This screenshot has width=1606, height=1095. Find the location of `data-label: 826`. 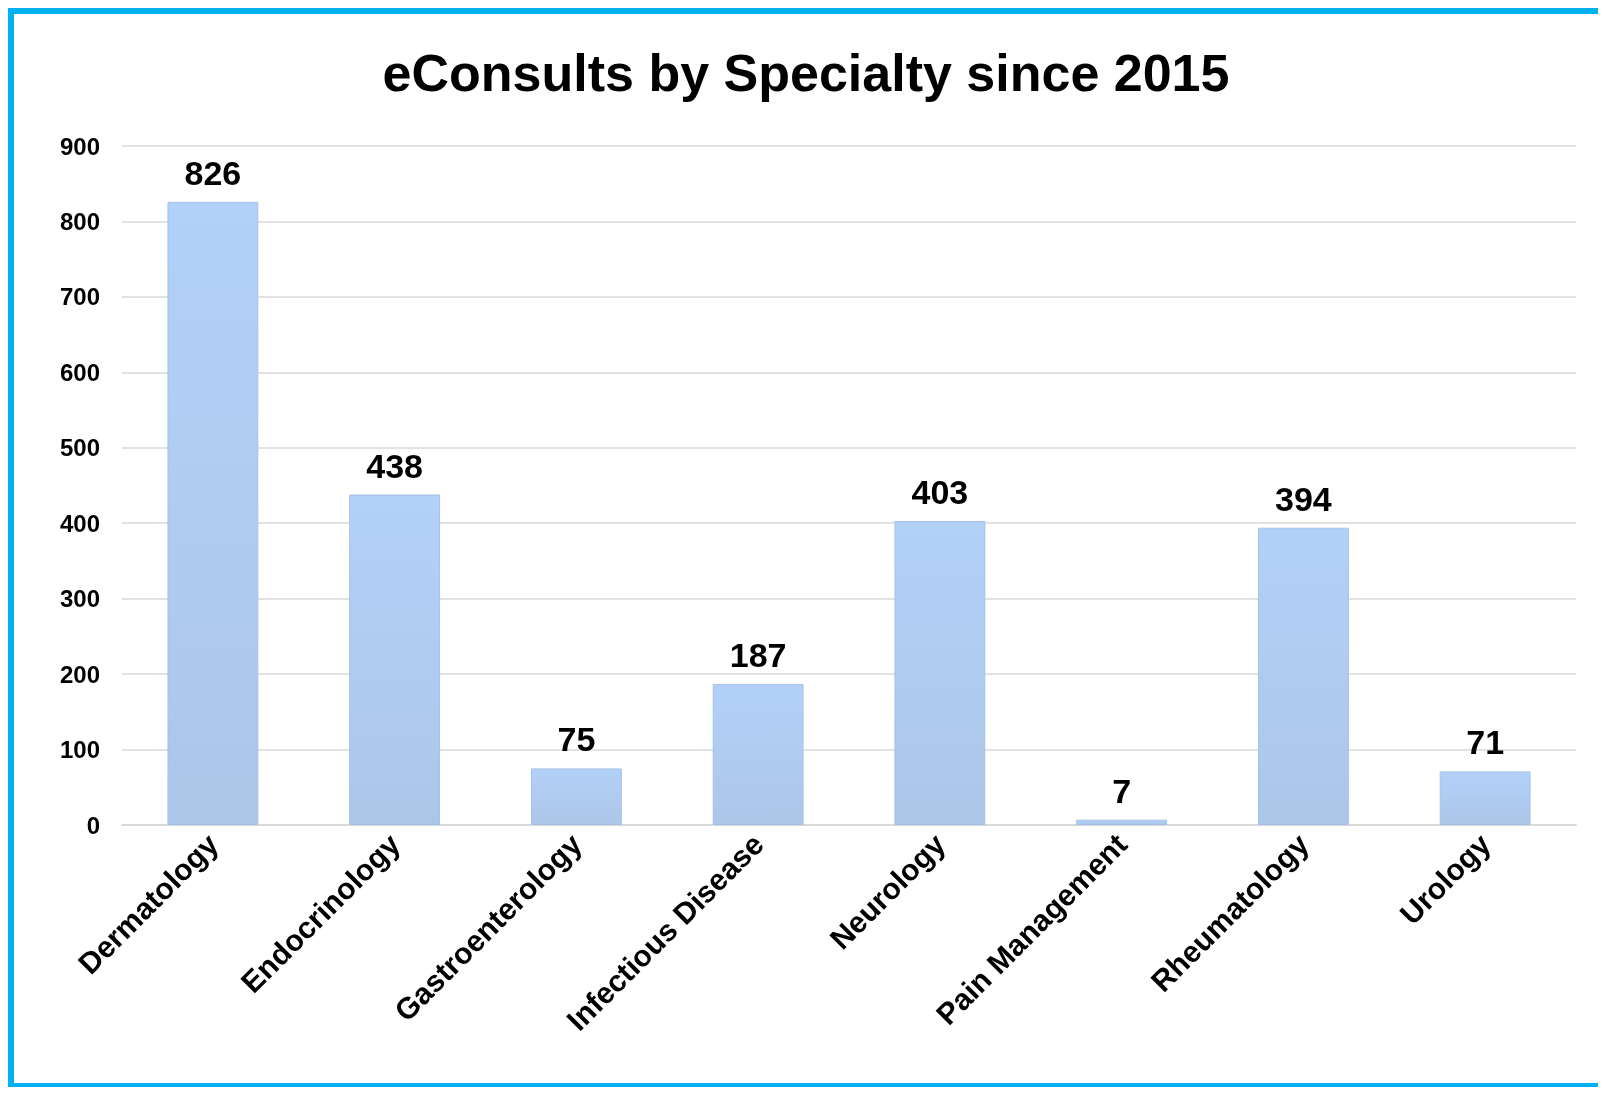

data-label: 826 is located at coordinates (213, 172).